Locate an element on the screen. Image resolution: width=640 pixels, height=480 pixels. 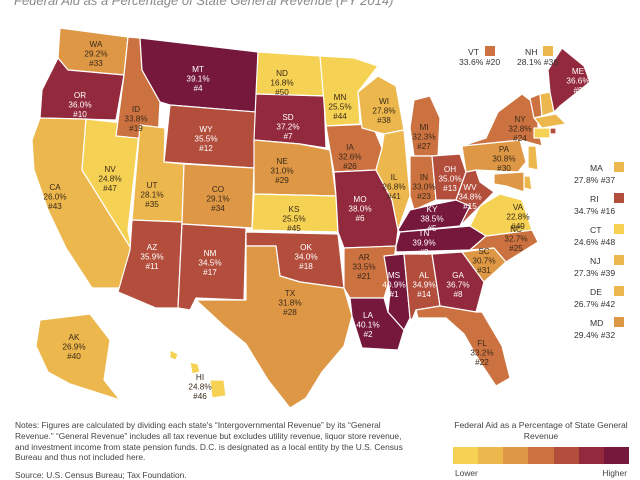
state-label-ky: KY 38.5% #5 is located at coordinates (431, 219).